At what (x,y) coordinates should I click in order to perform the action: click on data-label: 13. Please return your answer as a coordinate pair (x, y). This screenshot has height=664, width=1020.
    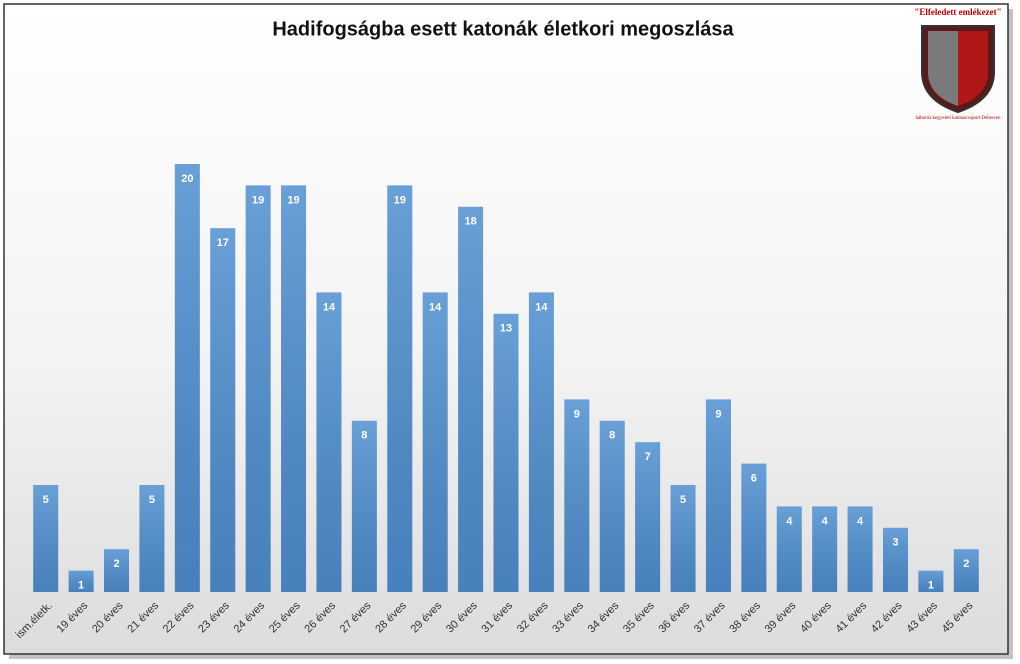
    Looking at the image, I should click on (506, 329).